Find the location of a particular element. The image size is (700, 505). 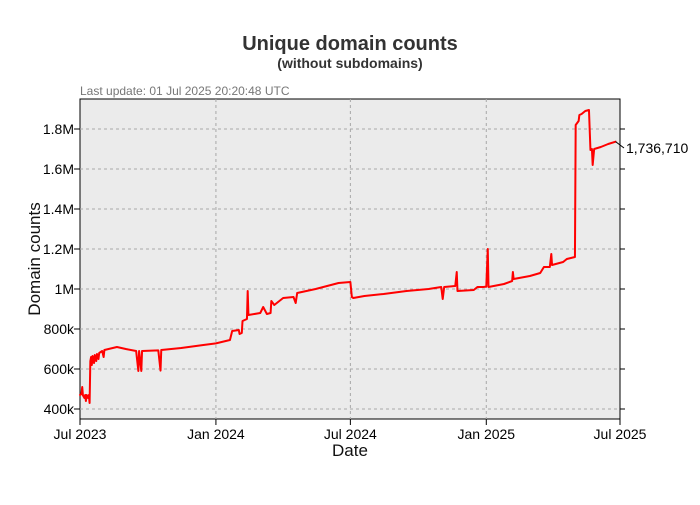

x-tick-label: Jul 2024 is located at coordinates (350, 434).